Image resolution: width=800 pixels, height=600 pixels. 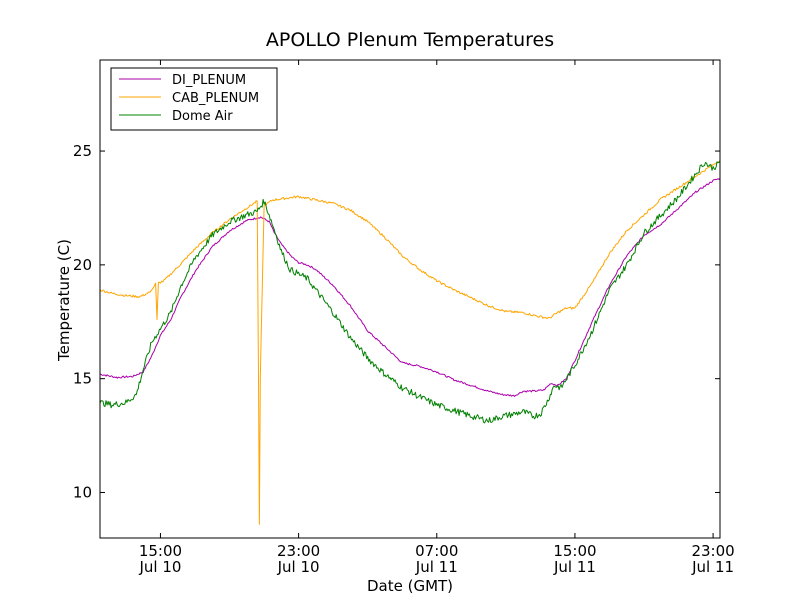 I want to click on y-tick-label: 15, so click(x=82, y=379).